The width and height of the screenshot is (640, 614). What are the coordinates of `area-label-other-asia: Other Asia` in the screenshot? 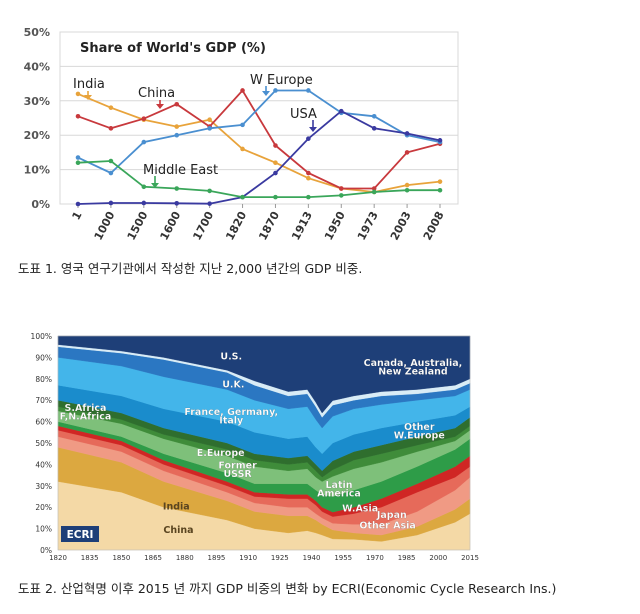 It's located at (387, 526).